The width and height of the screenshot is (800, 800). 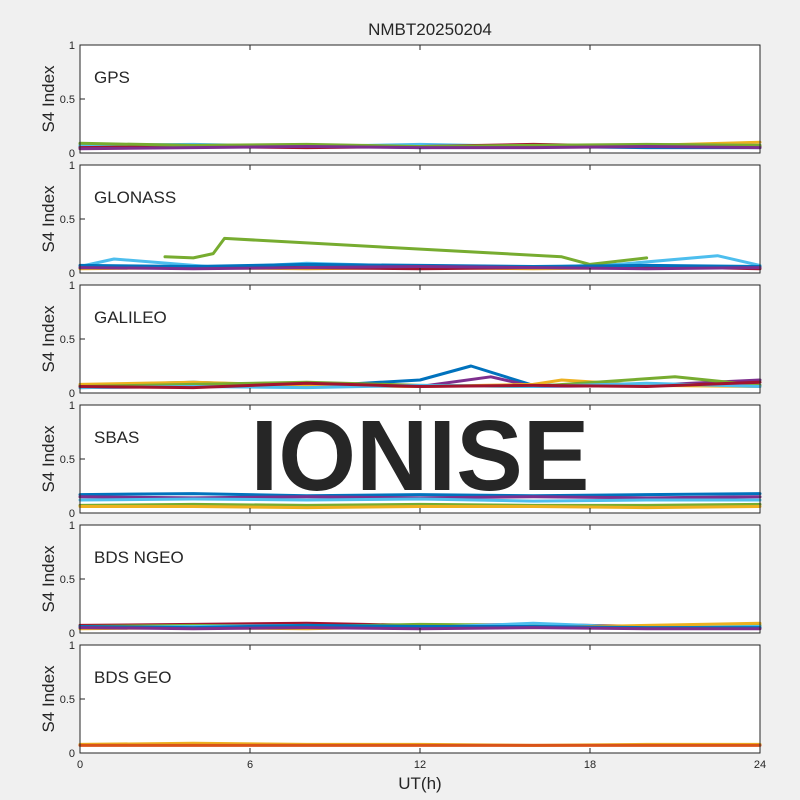 I want to click on panel-gps: 0 0.5 1 S4 Index GPS, so click(x=400, y=100).